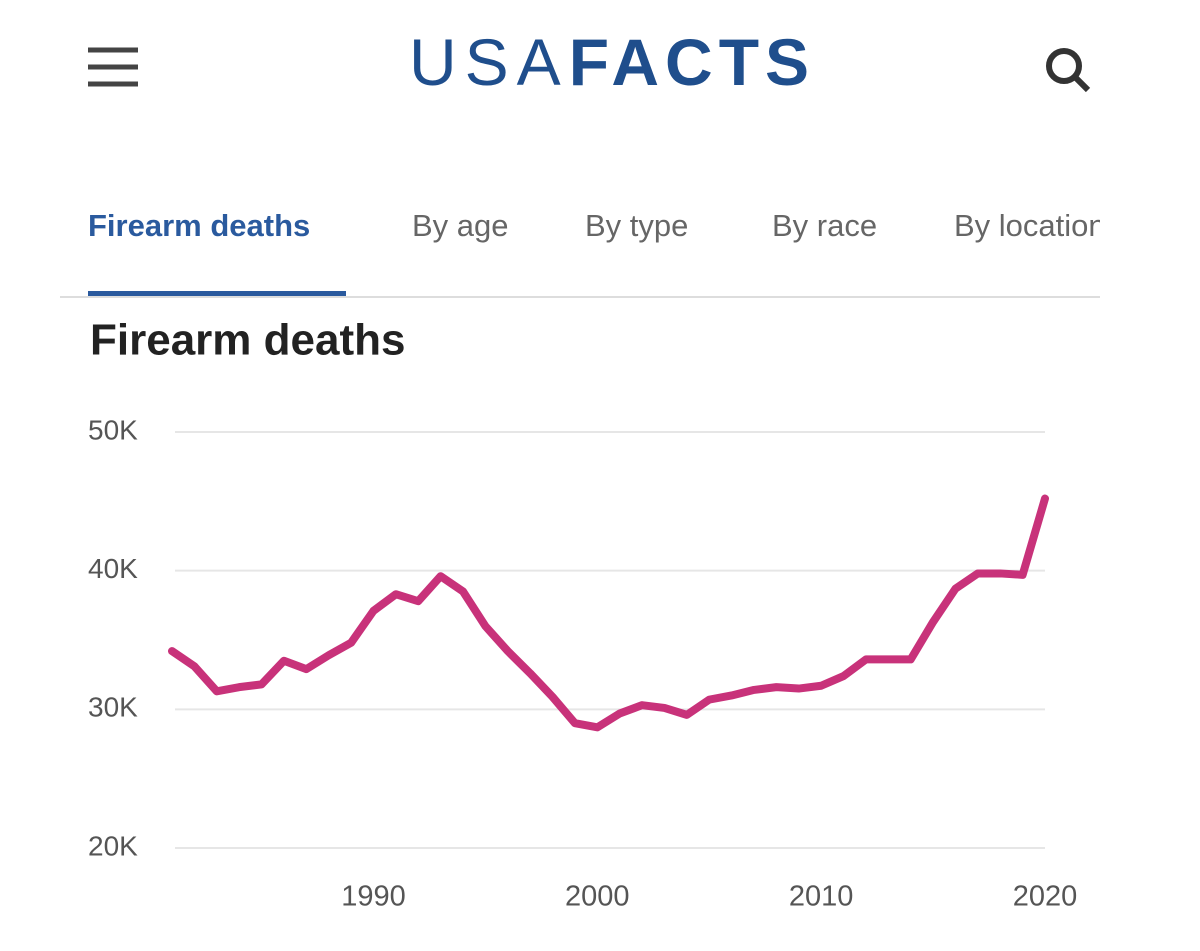 Image resolution: width=1200 pixels, height=951 pixels. I want to click on search-button, so click(1068, 70).